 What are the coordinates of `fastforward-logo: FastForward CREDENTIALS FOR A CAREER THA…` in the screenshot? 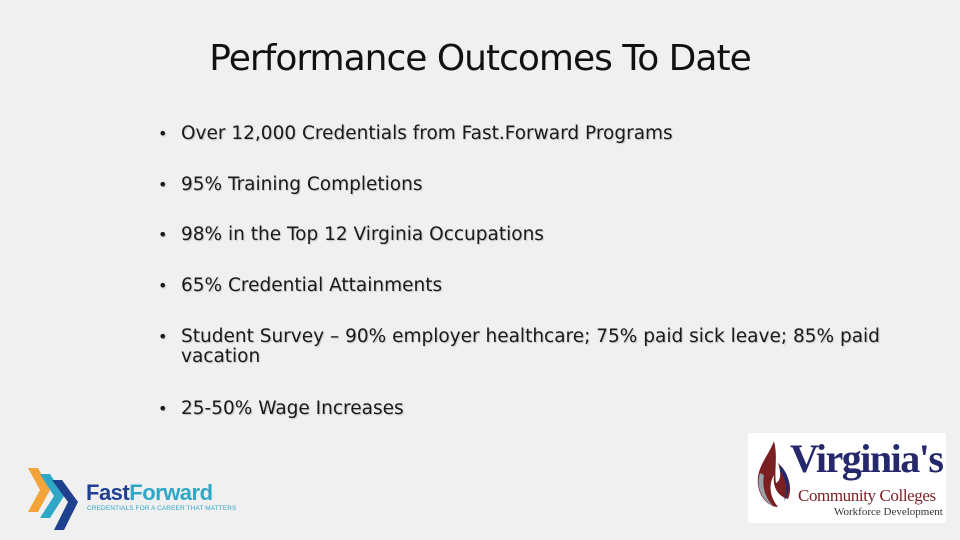 It's located at (130, 496).